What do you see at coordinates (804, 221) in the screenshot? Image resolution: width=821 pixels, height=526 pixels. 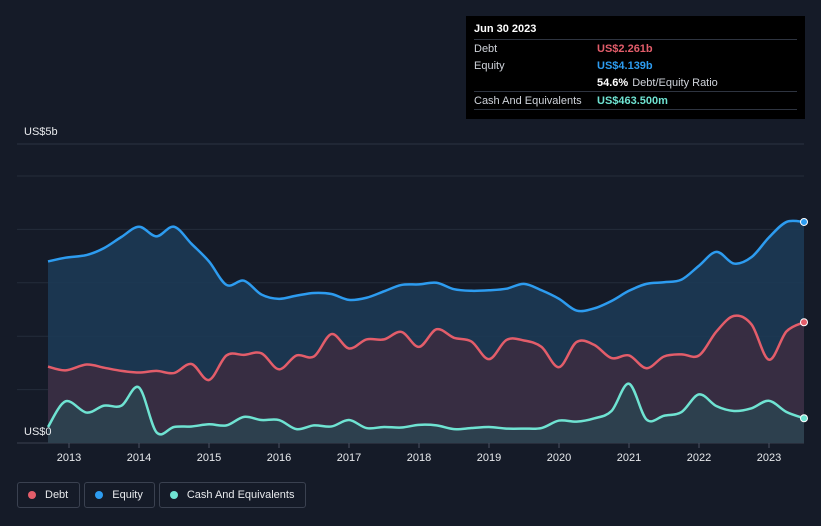 I see `equity-endpoint` at bounding box center [804, 221].